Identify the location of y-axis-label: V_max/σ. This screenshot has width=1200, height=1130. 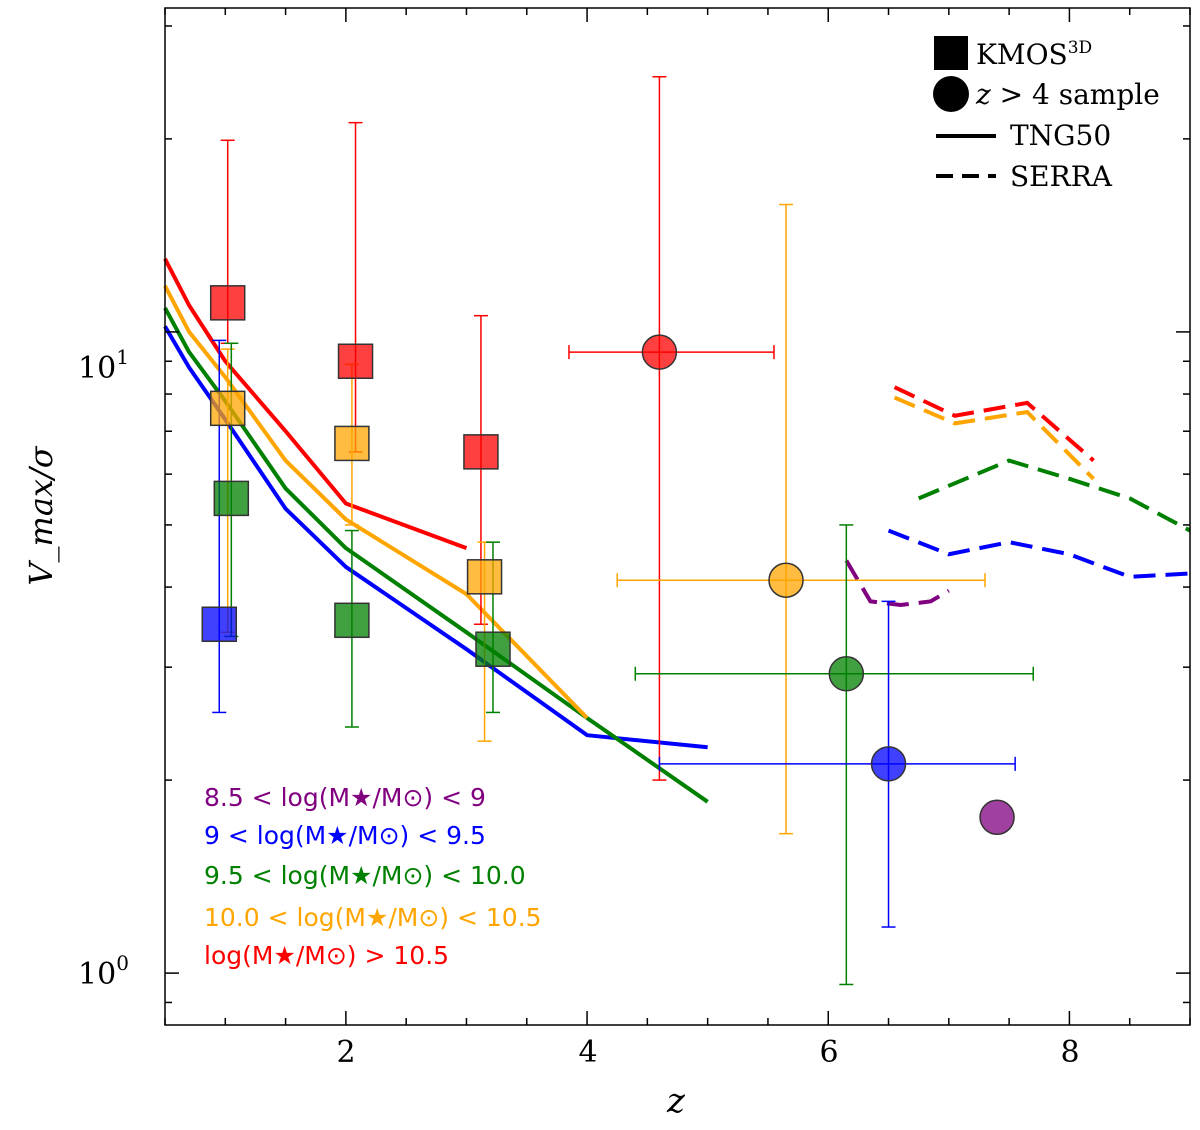
(41, 515).